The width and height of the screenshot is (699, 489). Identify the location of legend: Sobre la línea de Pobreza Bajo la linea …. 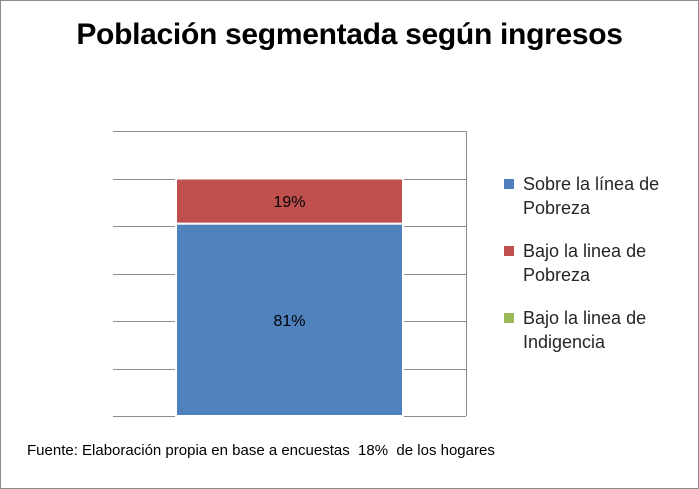
(599, 272).